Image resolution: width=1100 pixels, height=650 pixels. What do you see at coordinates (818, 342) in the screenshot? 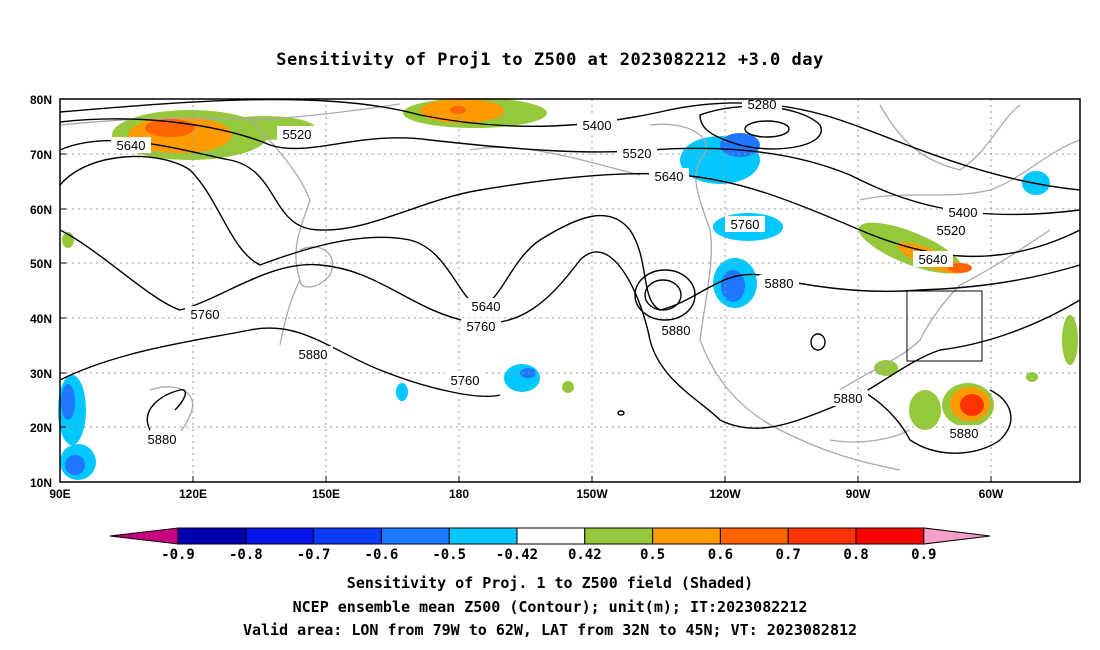
I see `contour-small-high` at bounding box center [818, 342].